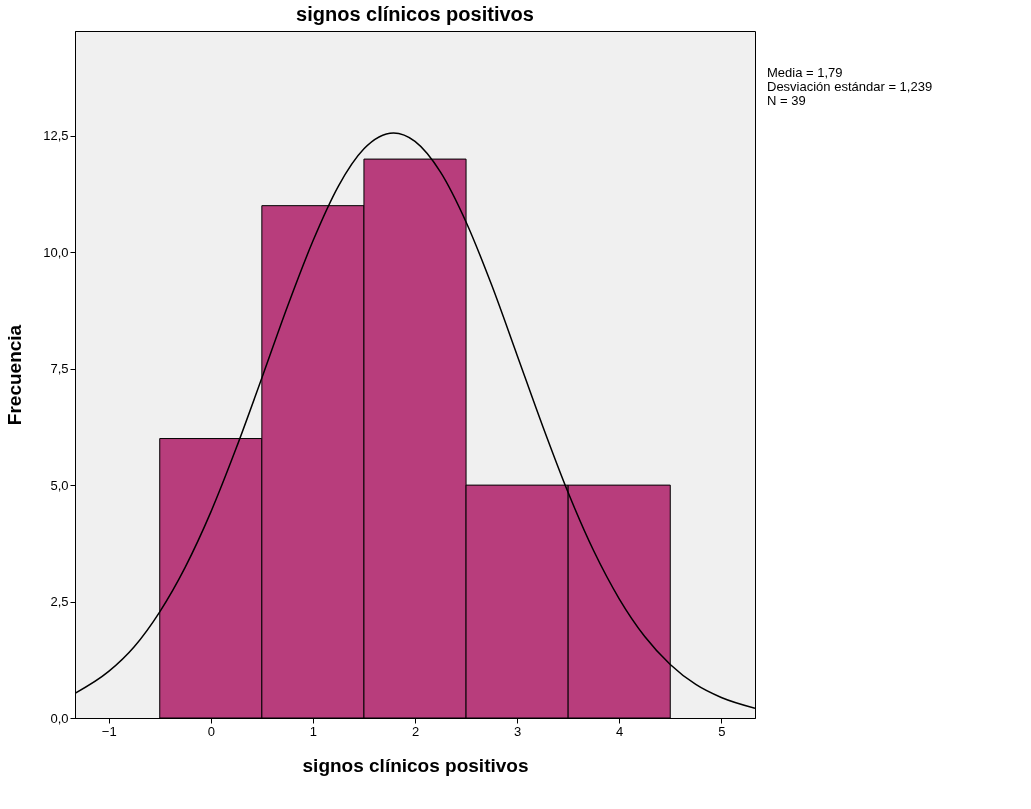 Image resolution: width=1031 pixels, height=809 pixels. Describe the element at coordinates (620, 731) in the screenshot. I see `x-tick-label: 4` at that location.